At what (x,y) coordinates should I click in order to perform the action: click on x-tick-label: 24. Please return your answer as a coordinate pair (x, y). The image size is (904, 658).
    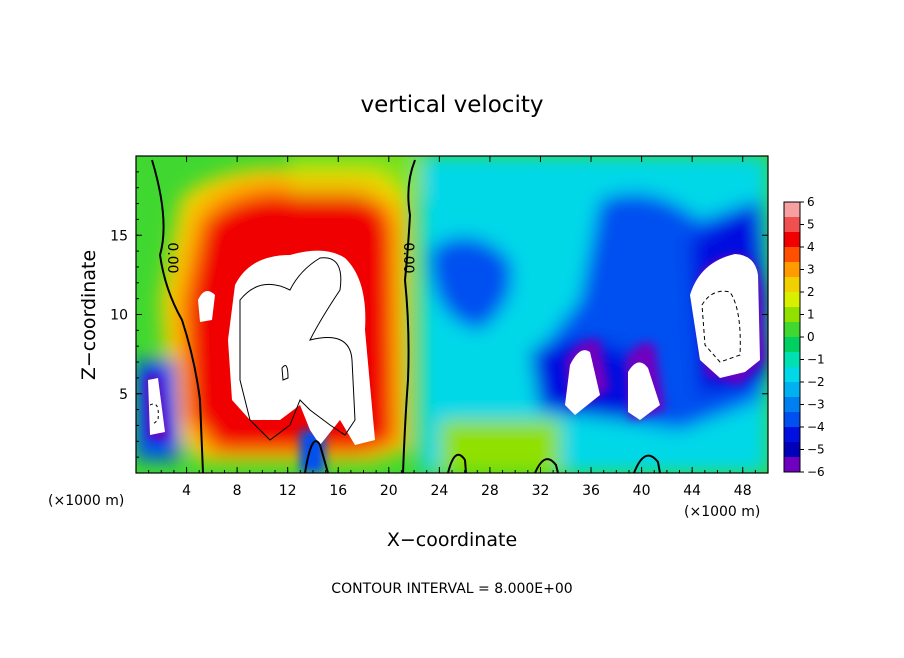
    Looking at the image, I should click on (439, 491).